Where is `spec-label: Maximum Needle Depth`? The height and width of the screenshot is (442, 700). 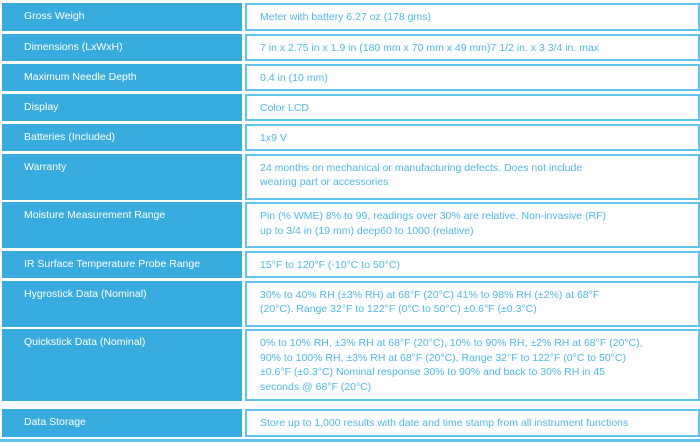 spec-label: Maximum Needle Depth is located at coordinates (80, 76).